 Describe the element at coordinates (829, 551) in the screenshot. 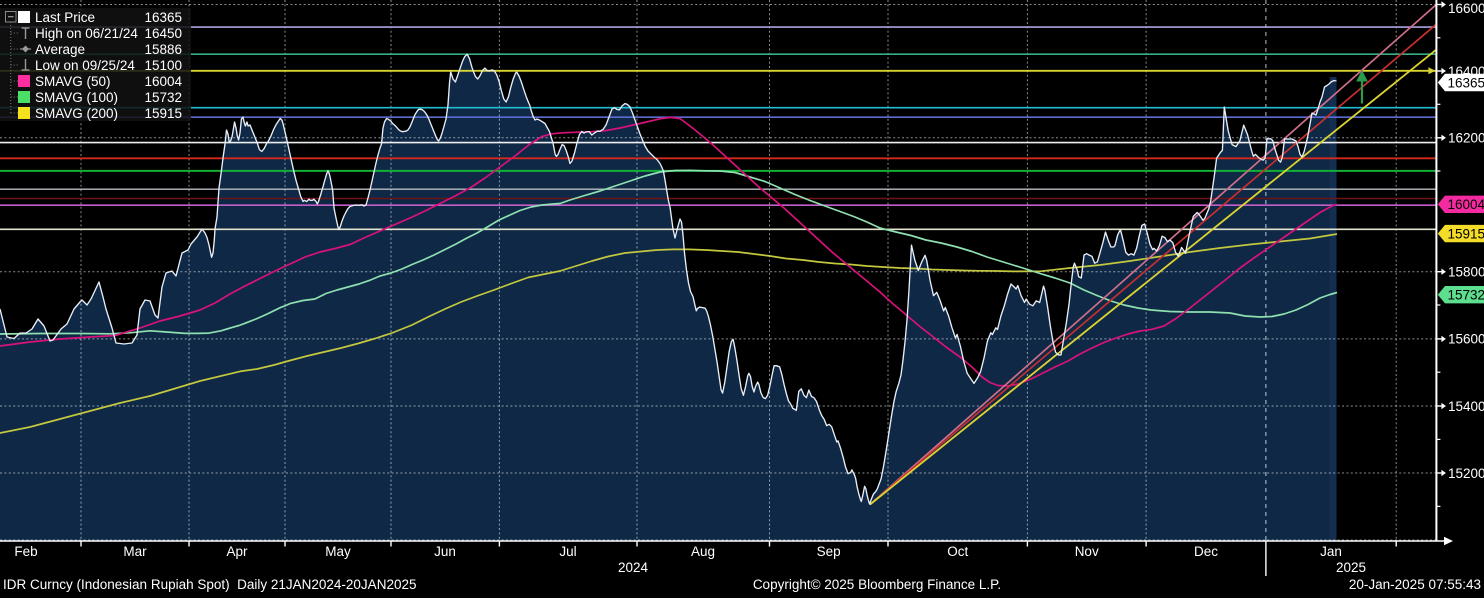

I see `svg-text: Sep` at that location.